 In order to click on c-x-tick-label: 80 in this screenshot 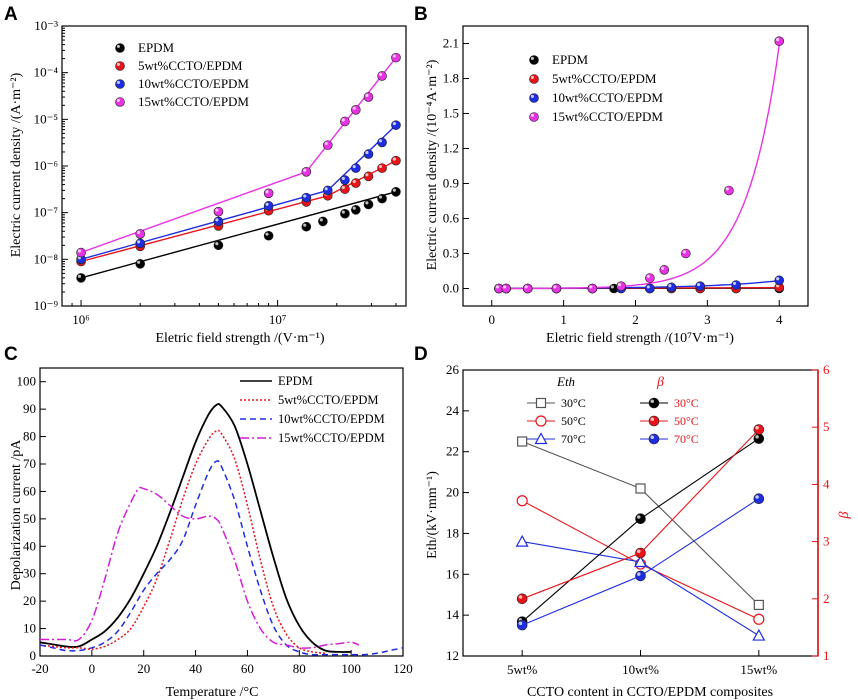, I will do `click(299, 668)`.